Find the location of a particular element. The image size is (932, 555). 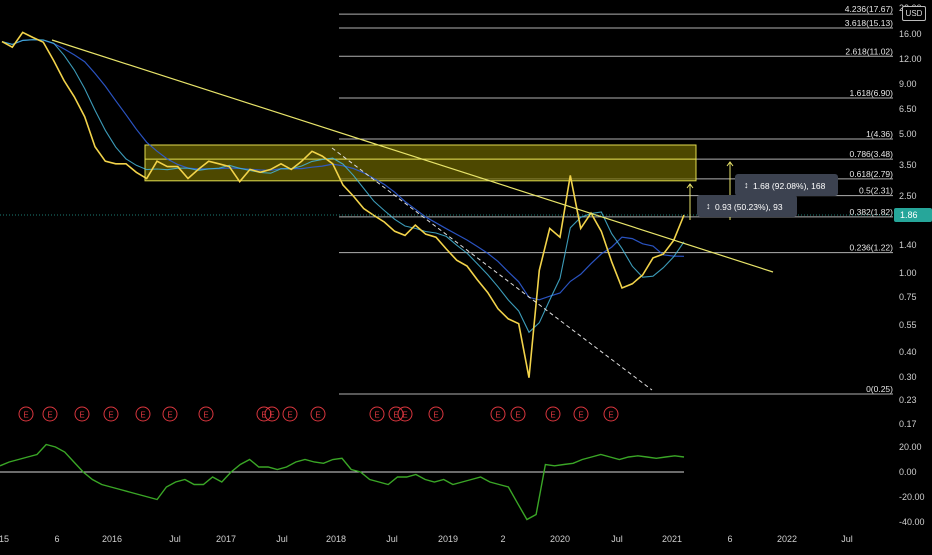

y-tick-label: 2.50 is located at coordinates (908, 196).